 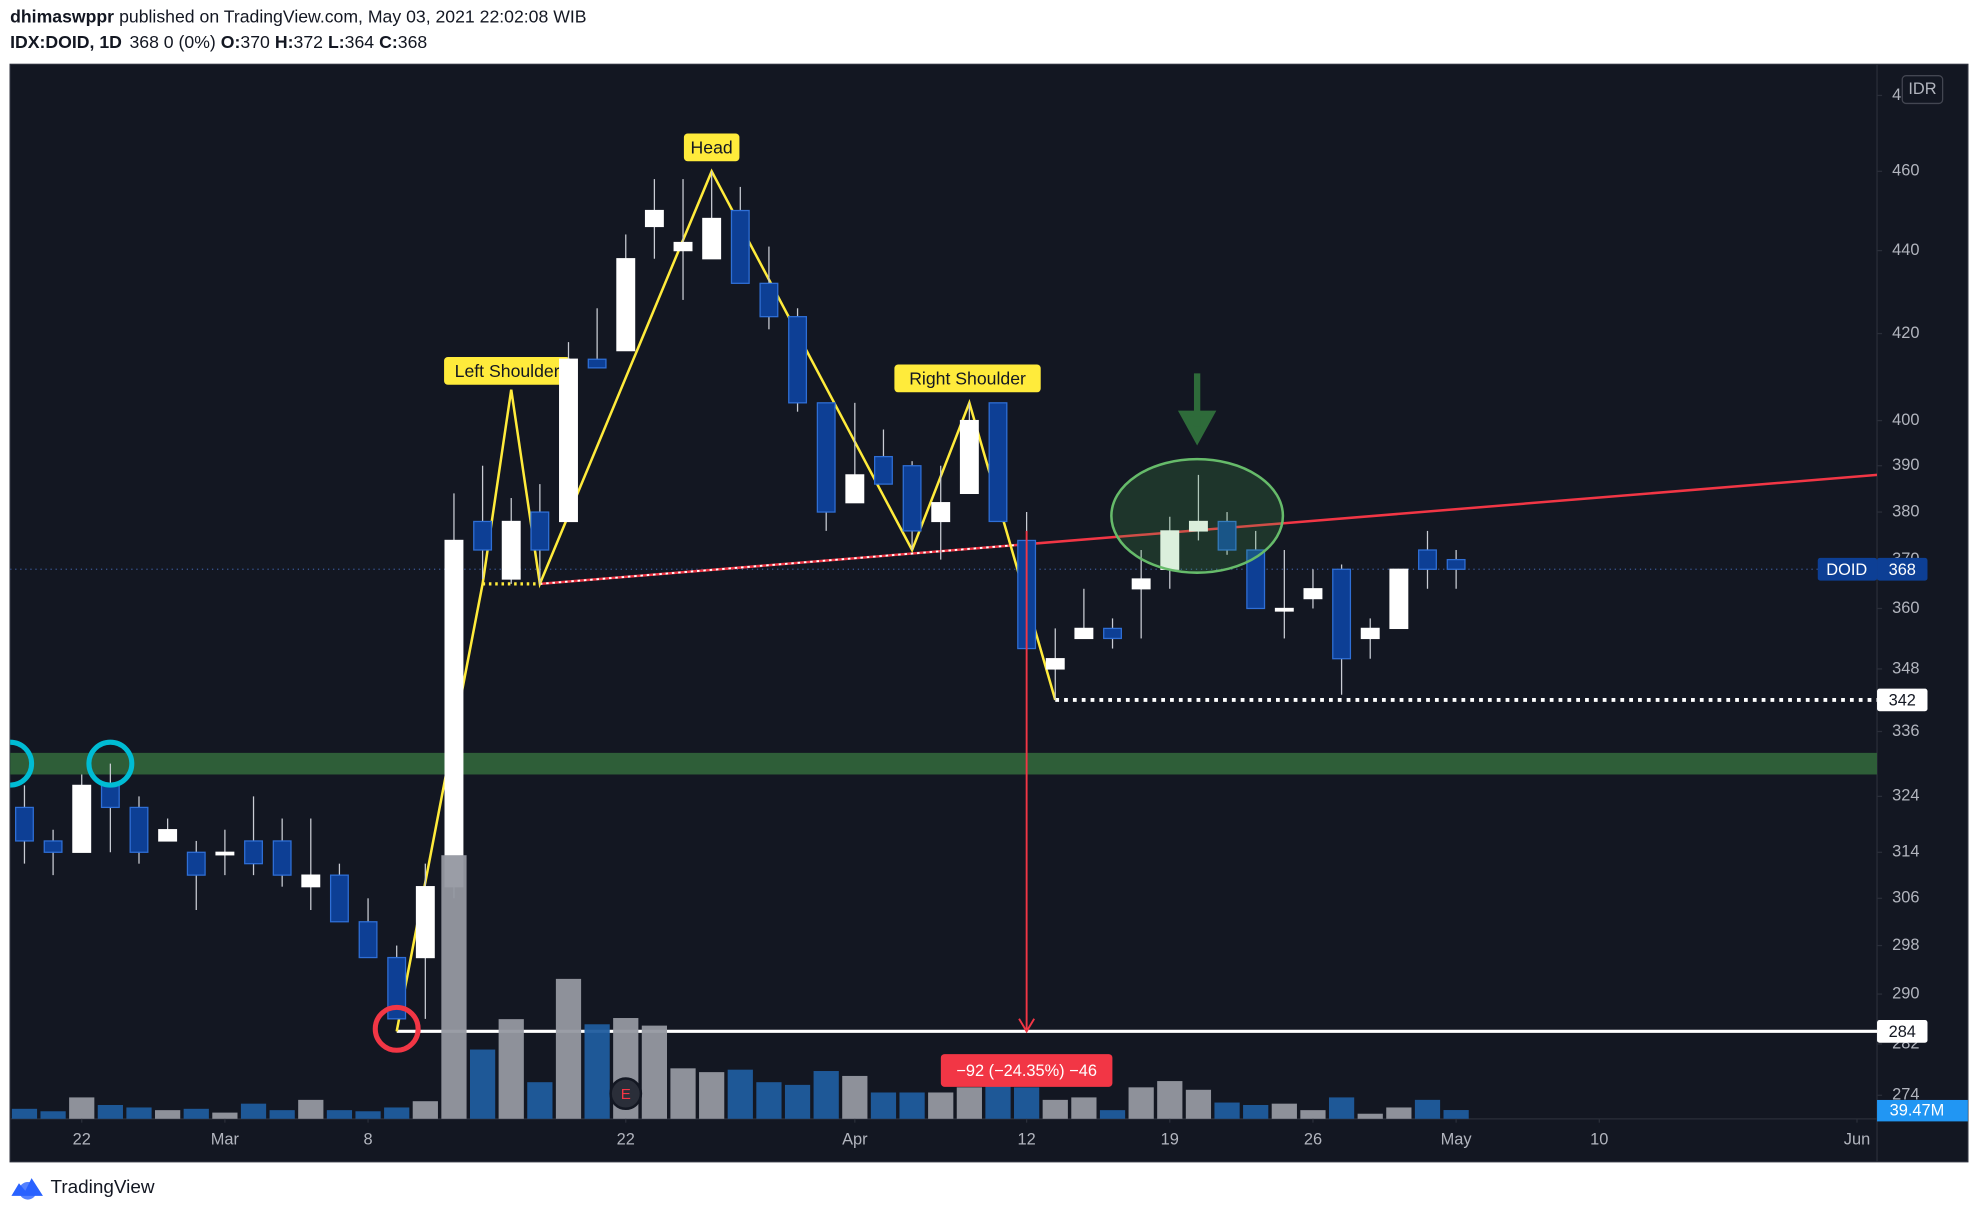 What do you see at coordinates (1905, 420) in the screenshot?
I see `y-tick-label: 400` at bounding box center [1905, 420].